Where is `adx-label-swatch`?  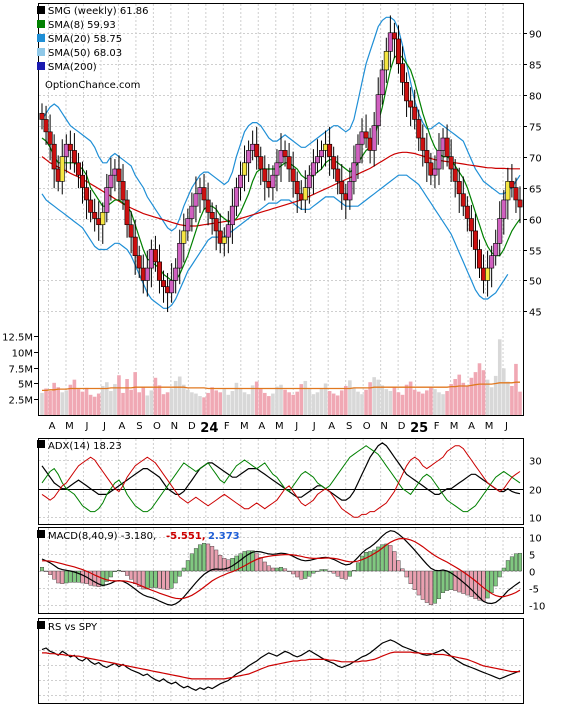 adx-label-swatch is located at coordinates (41, 444).